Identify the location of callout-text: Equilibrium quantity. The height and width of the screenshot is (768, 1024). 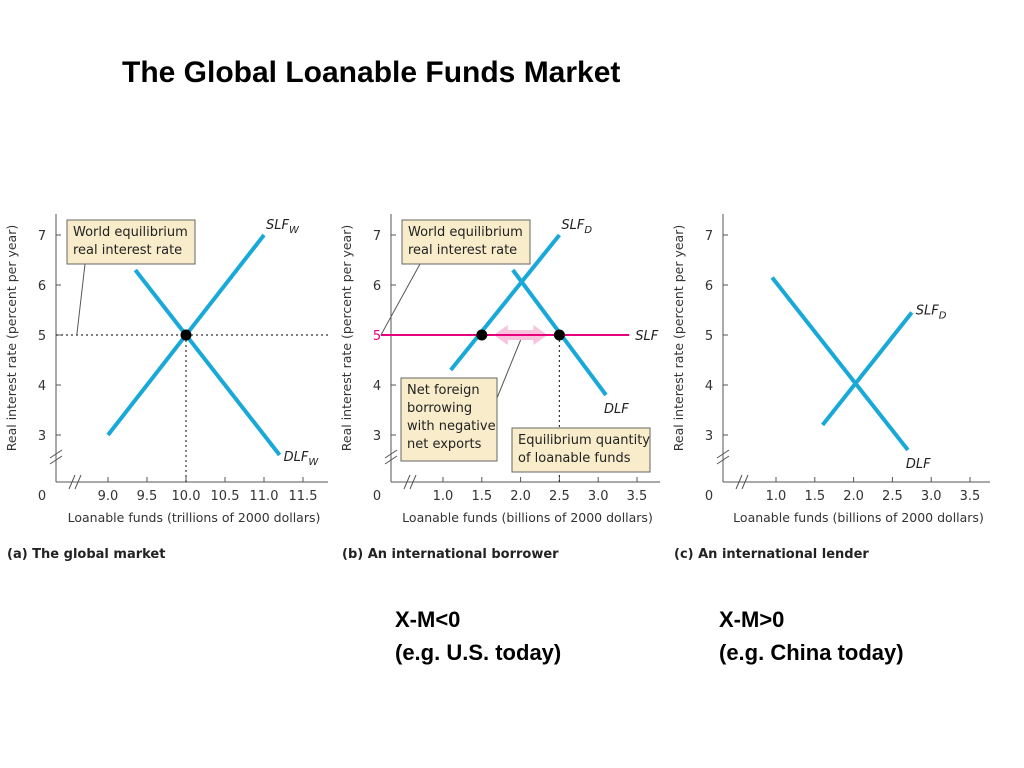
(584, 440).